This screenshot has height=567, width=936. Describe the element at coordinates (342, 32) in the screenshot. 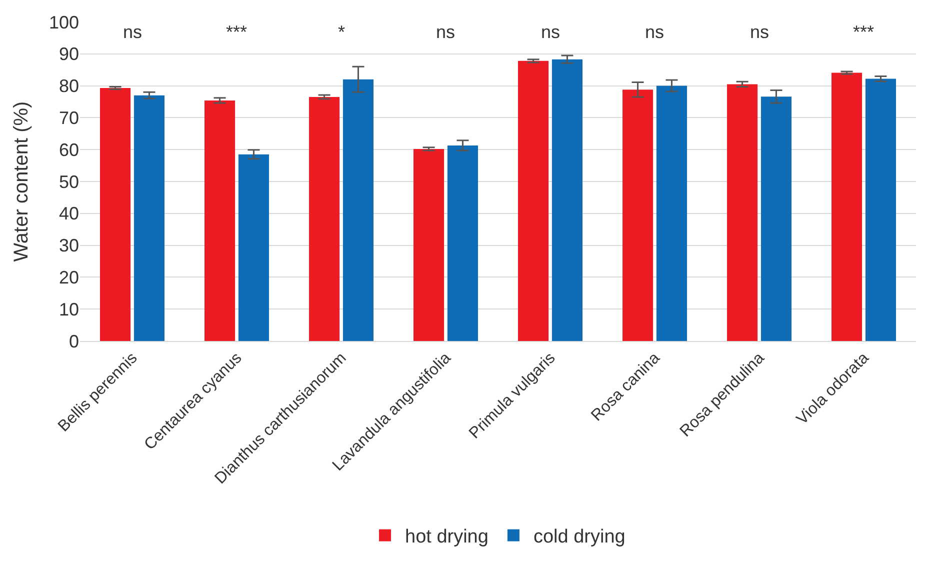

I see `annotation: *` at that location.